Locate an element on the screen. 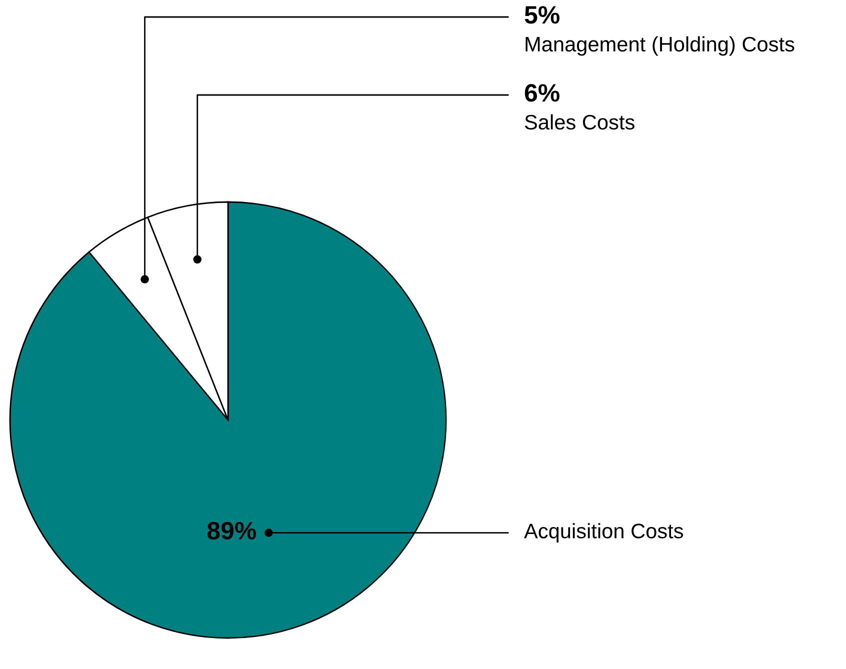 This screenshot has height=669, width=846. slice-label: Sales Costs is located at coordinates (579, 122).